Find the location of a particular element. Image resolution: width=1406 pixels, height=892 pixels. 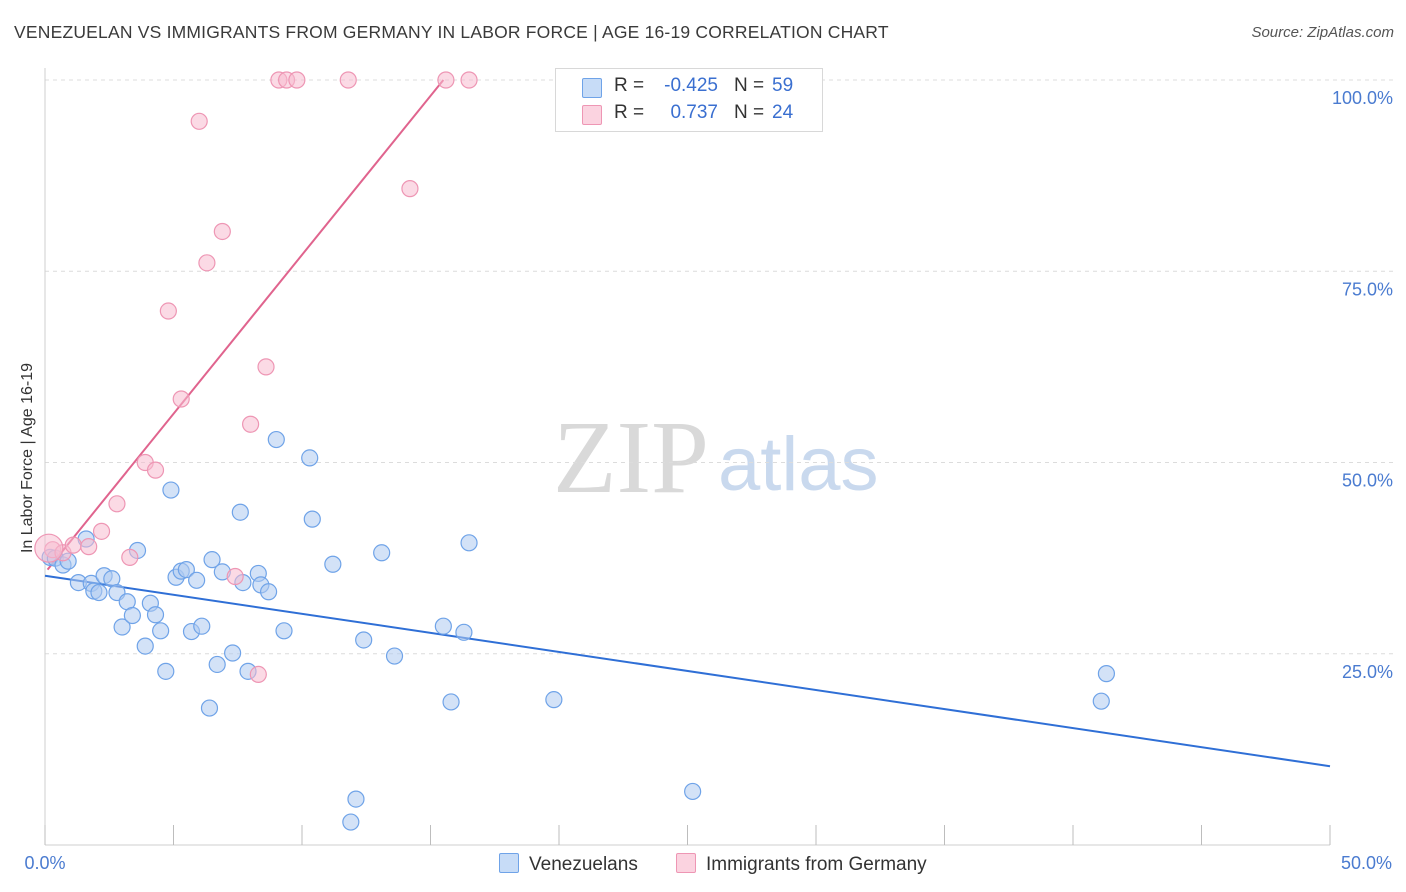

x-tick-label-min: 0.0% is located at coordinates (44, 863).